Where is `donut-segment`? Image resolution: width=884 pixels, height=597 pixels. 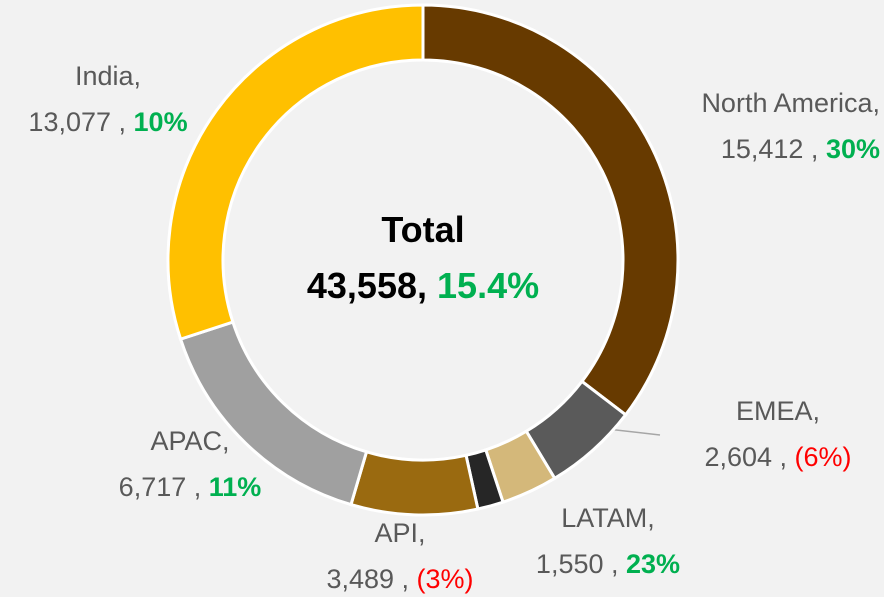
donut-segment is located at coordinates (414, 483).